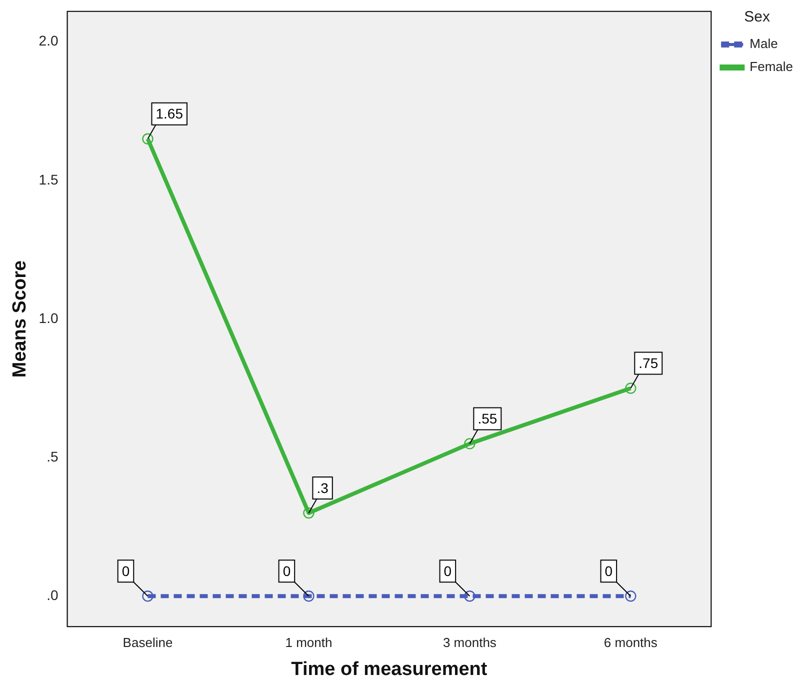 The image size is (808, 685). Describe the element at coordinates (48, 318) in the screenshot. I see `y-tick-label: 1.0` at that location.